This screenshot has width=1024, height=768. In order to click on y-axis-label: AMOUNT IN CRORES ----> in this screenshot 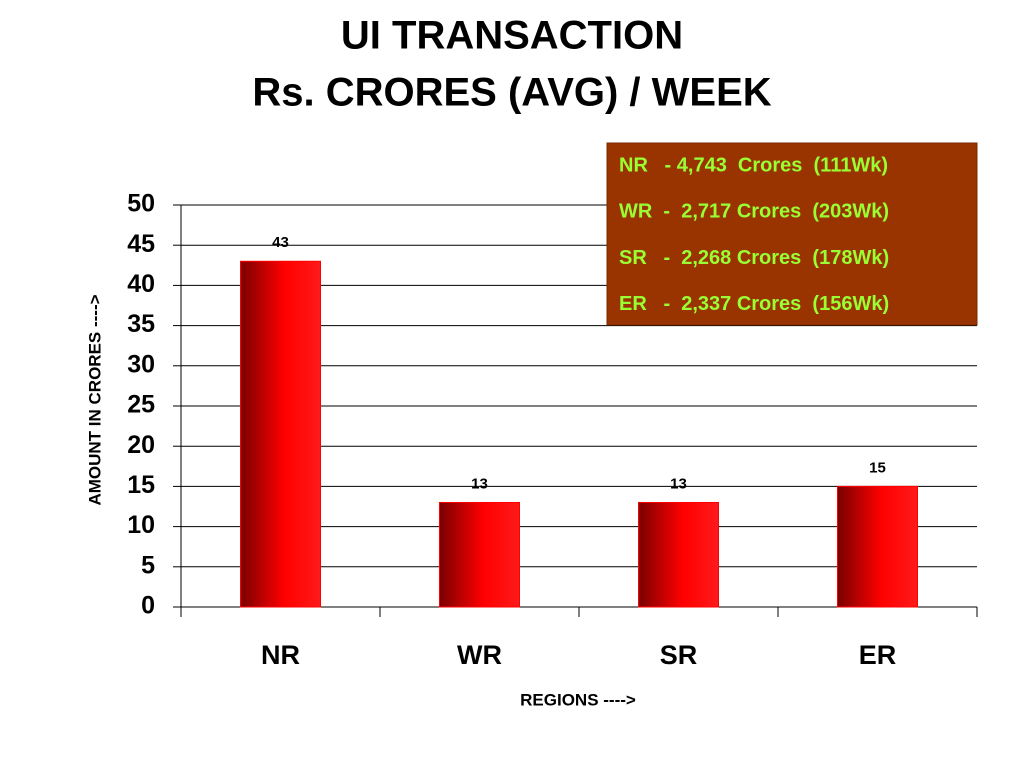, I will do `click(94, 399)`.